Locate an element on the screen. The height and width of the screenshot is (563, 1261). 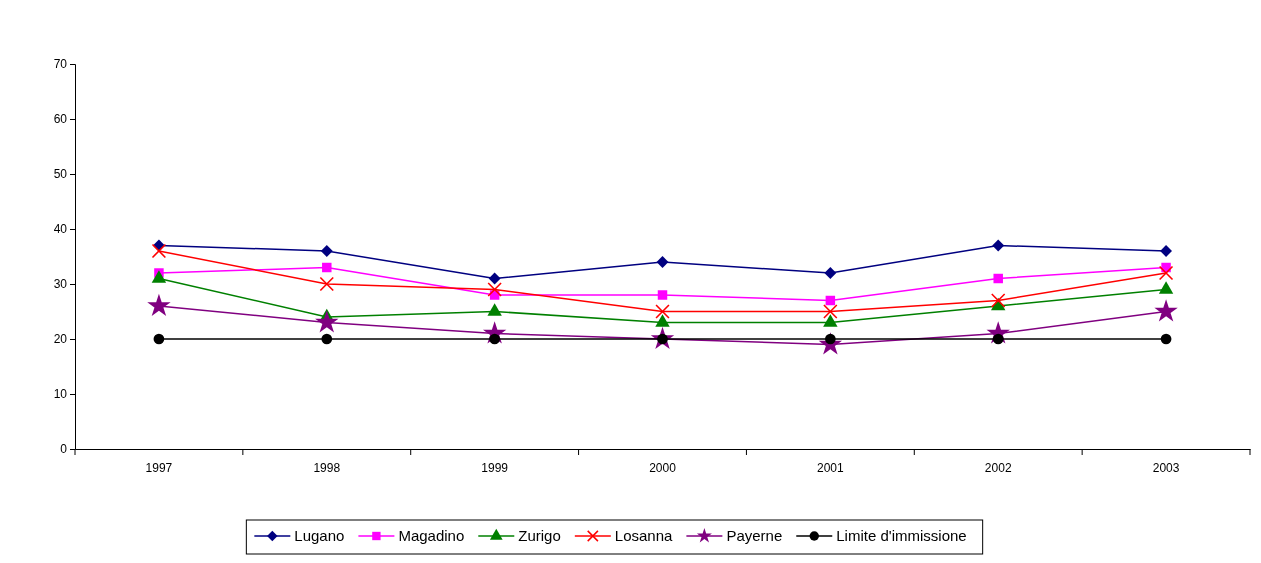
legend-label: Losanna is located at coordinates (644, 536).